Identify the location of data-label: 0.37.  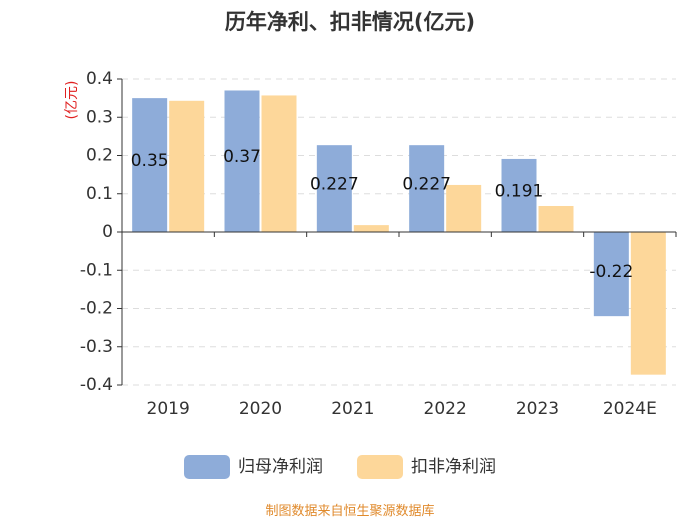
(242, 157).